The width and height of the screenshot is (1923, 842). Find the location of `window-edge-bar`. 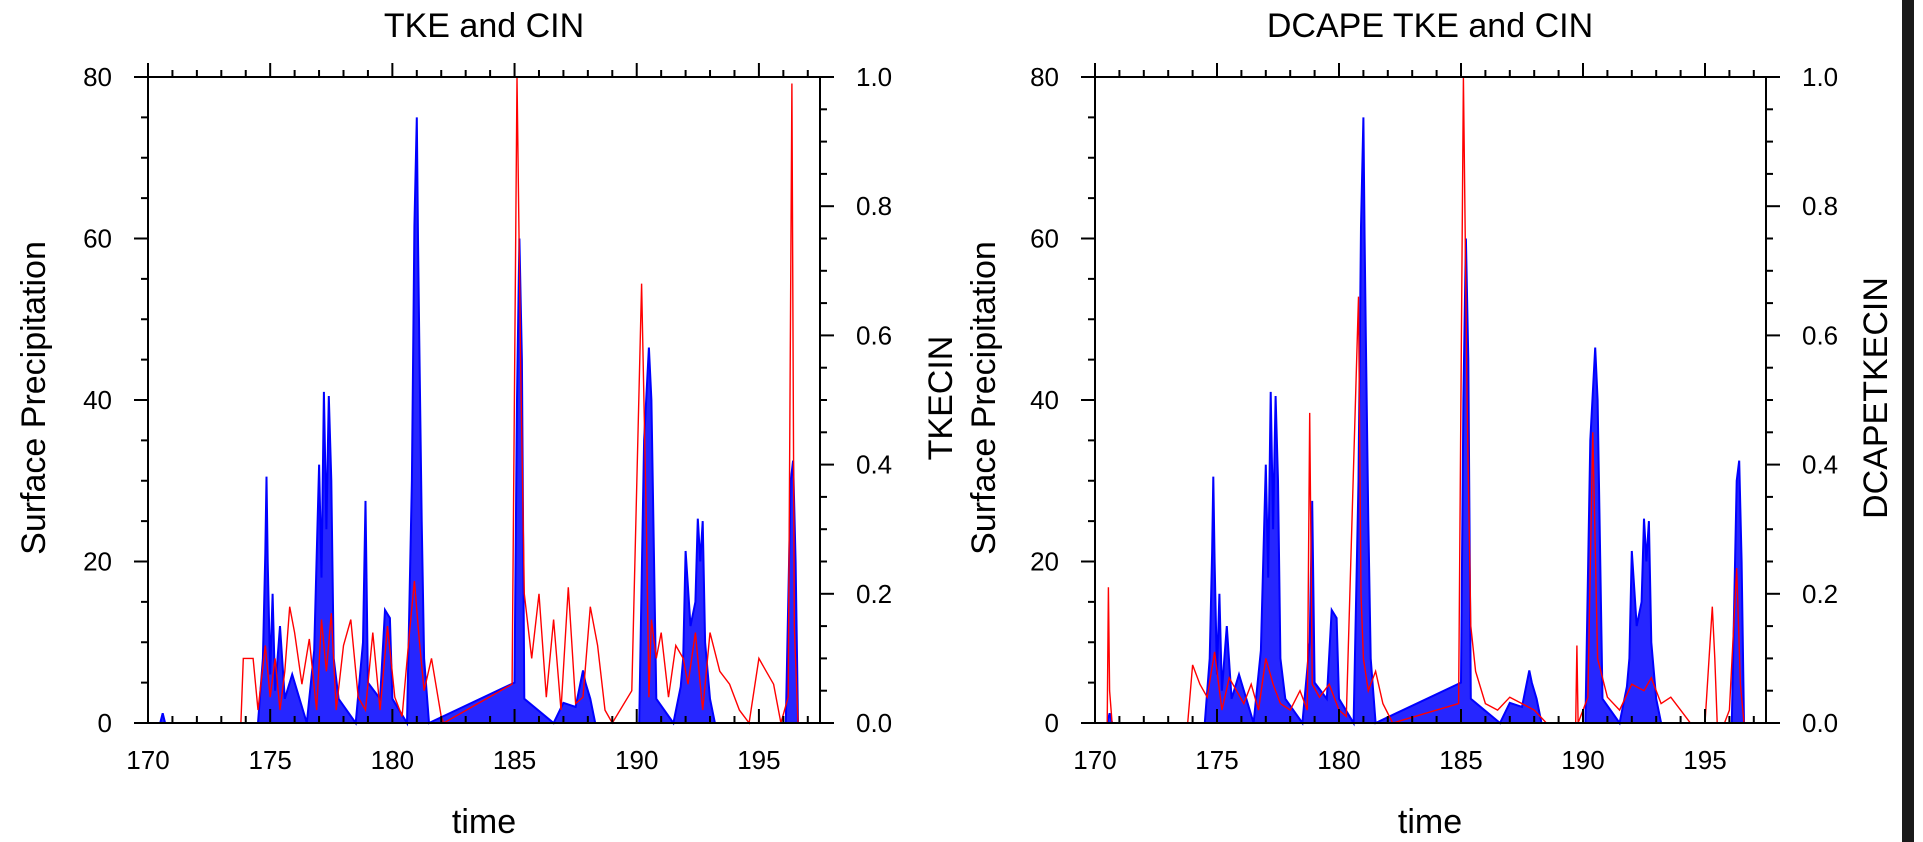

window-edge-bar is located at coordinates (1908, 421).